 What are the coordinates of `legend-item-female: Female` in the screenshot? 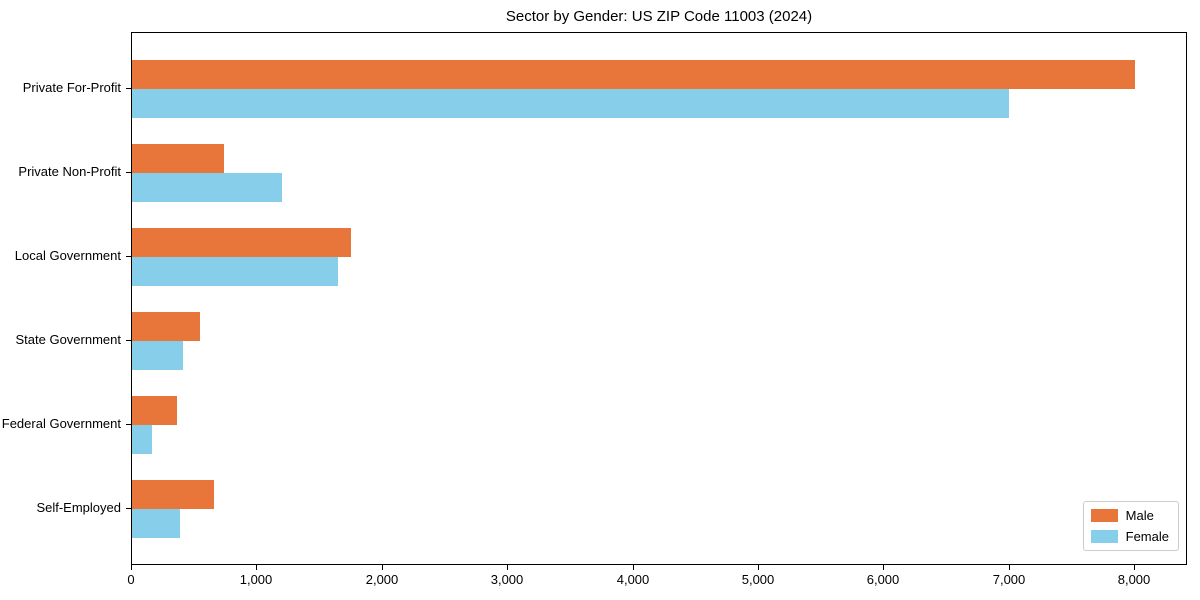 It's located at (1129, 536).